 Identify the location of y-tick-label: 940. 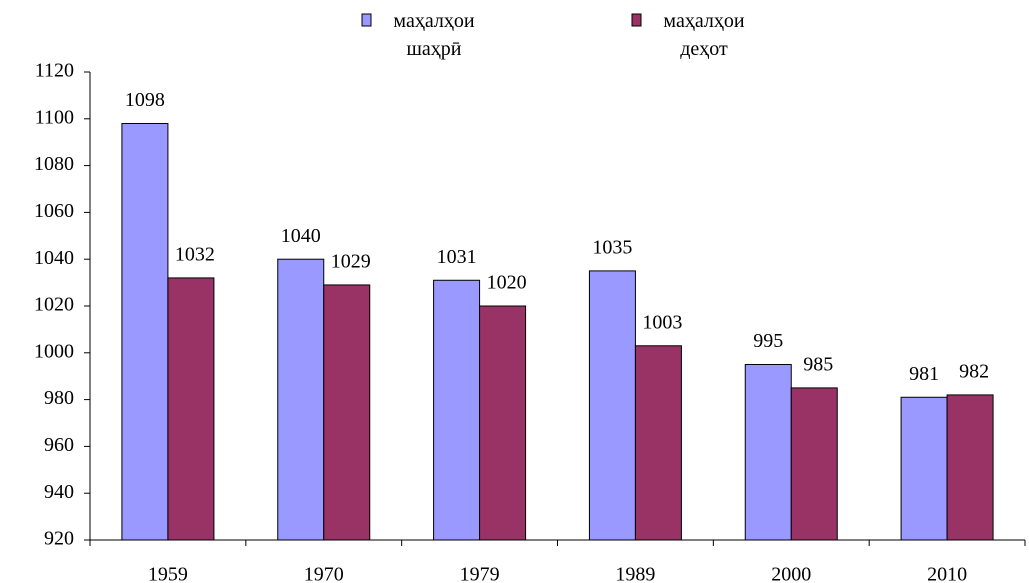
(59, 492).